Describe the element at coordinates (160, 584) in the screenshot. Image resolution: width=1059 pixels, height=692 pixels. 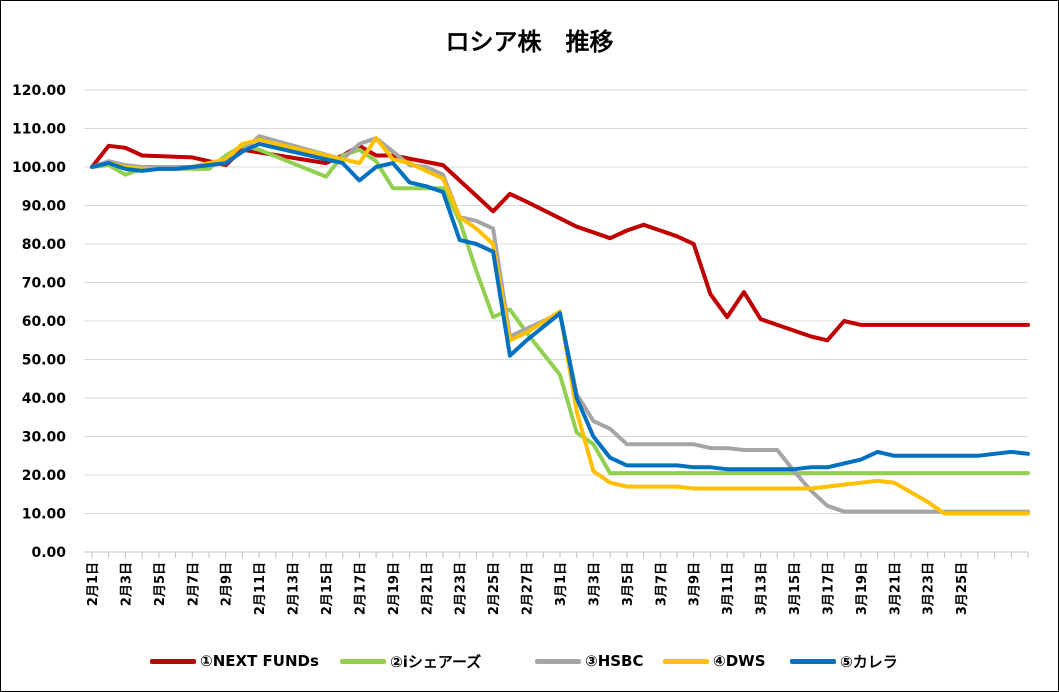
I see `x-tick-label: 2月5日` at that location.